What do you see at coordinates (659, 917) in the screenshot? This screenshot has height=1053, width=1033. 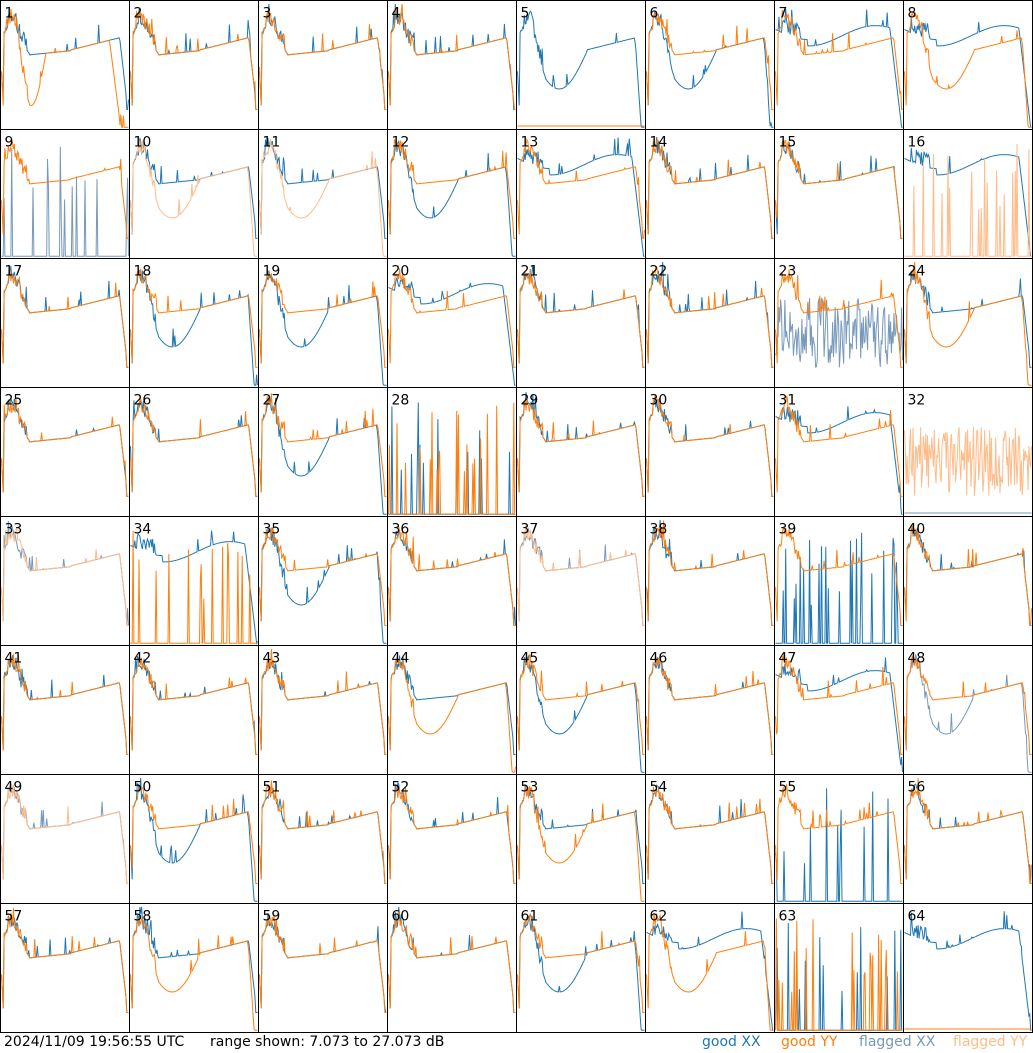 I see `panel-label: 62` at bounding box center [659, 917].